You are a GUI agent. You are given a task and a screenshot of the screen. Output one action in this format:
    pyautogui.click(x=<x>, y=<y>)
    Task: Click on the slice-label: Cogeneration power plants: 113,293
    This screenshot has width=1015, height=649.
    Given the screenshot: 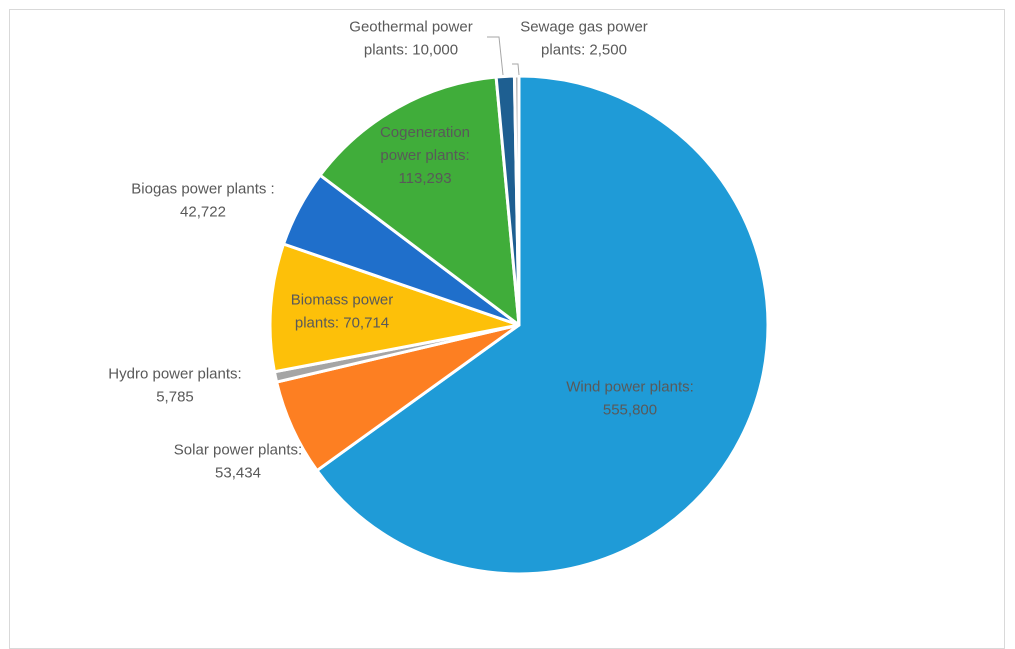 What is the action you would take?
    pyautogui.click(x=425, y=155)
    